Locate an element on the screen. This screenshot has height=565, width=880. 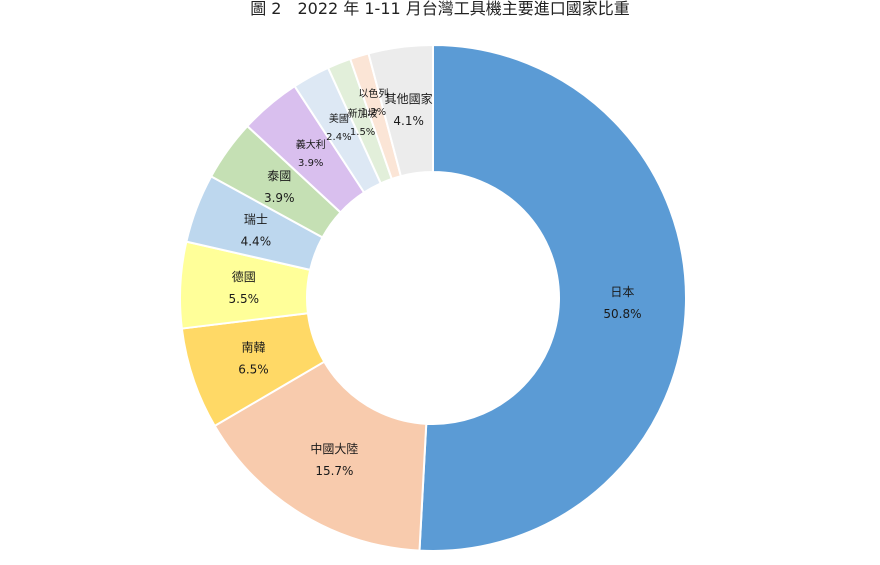
slice-value-label: 6.5% is located at coordinates (253, 370).